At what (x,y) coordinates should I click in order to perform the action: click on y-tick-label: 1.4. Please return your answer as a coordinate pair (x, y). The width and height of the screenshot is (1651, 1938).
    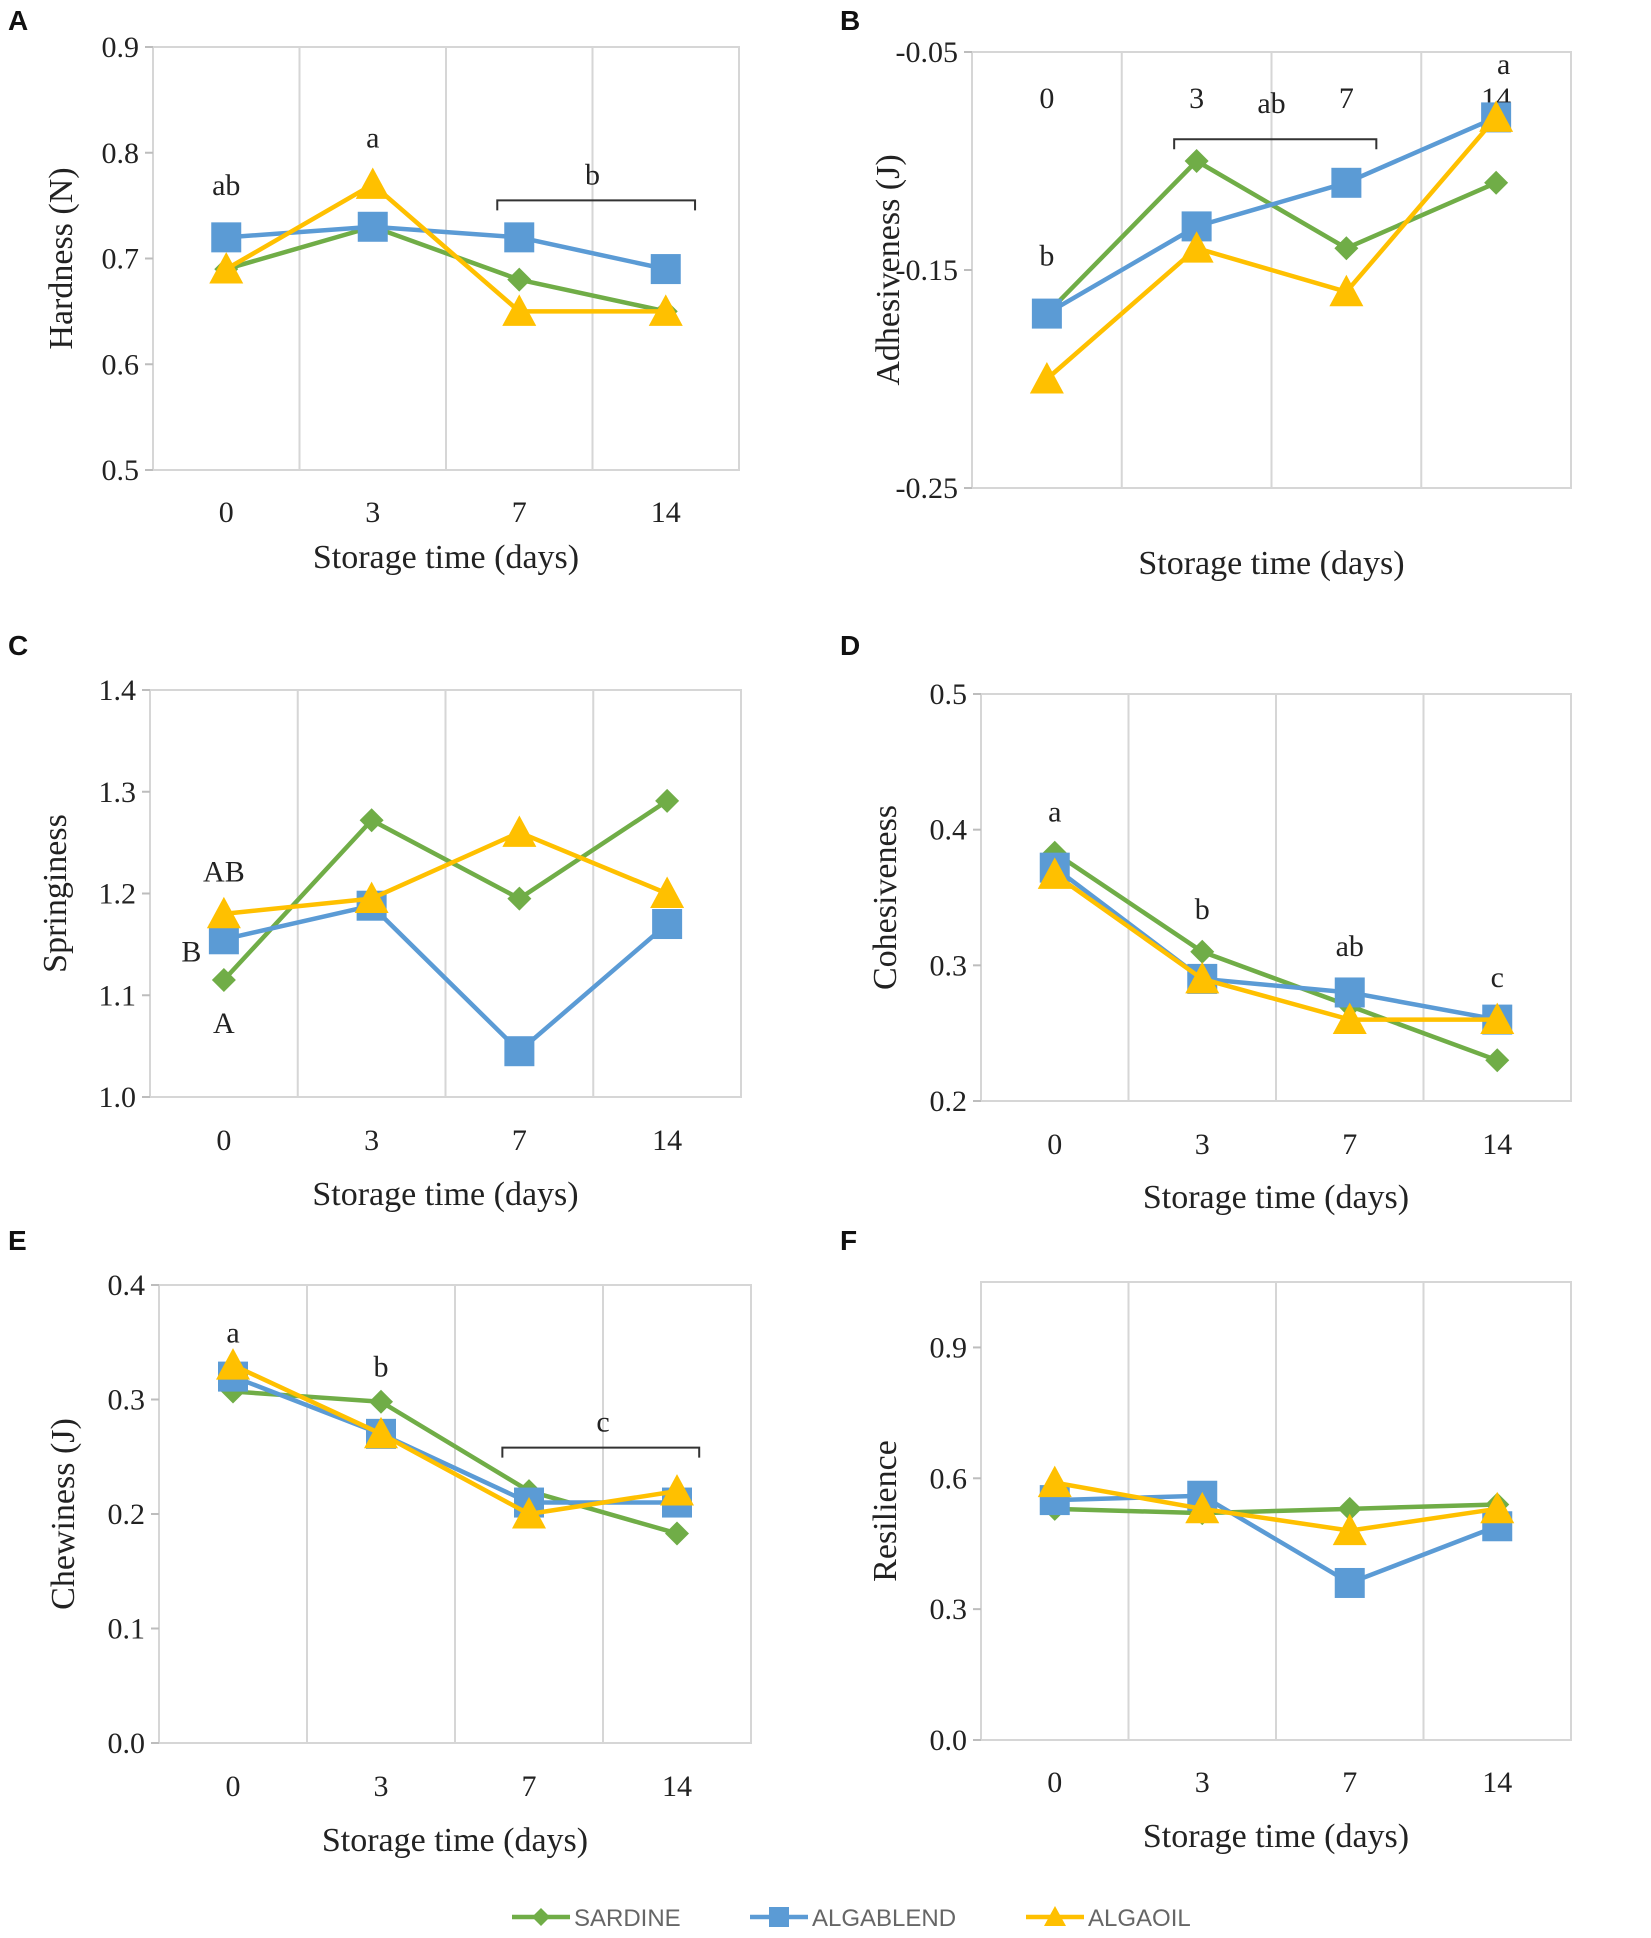
    Looking at the image, I should click on (118, 690).